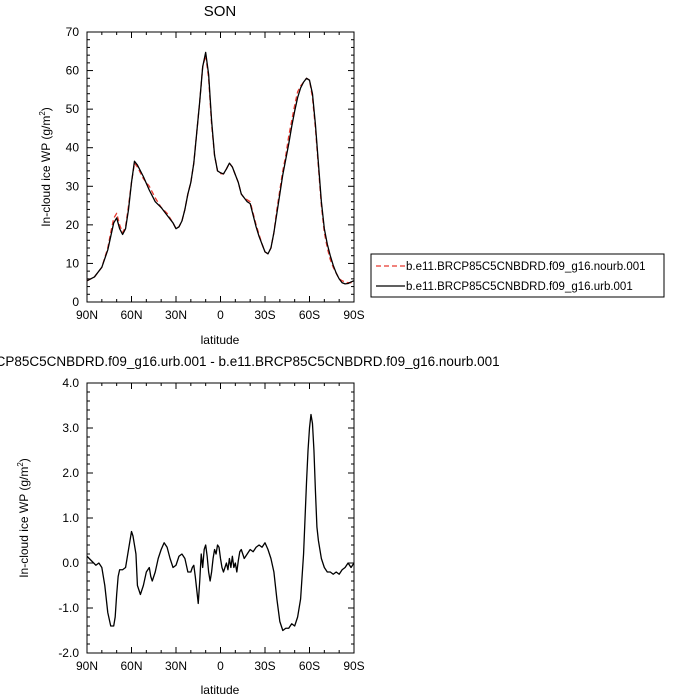 This screenshot has height=700, width=700. I want to click on top-y-axis-label: In-cloud ice WP (g/m2), so click(45, 167).